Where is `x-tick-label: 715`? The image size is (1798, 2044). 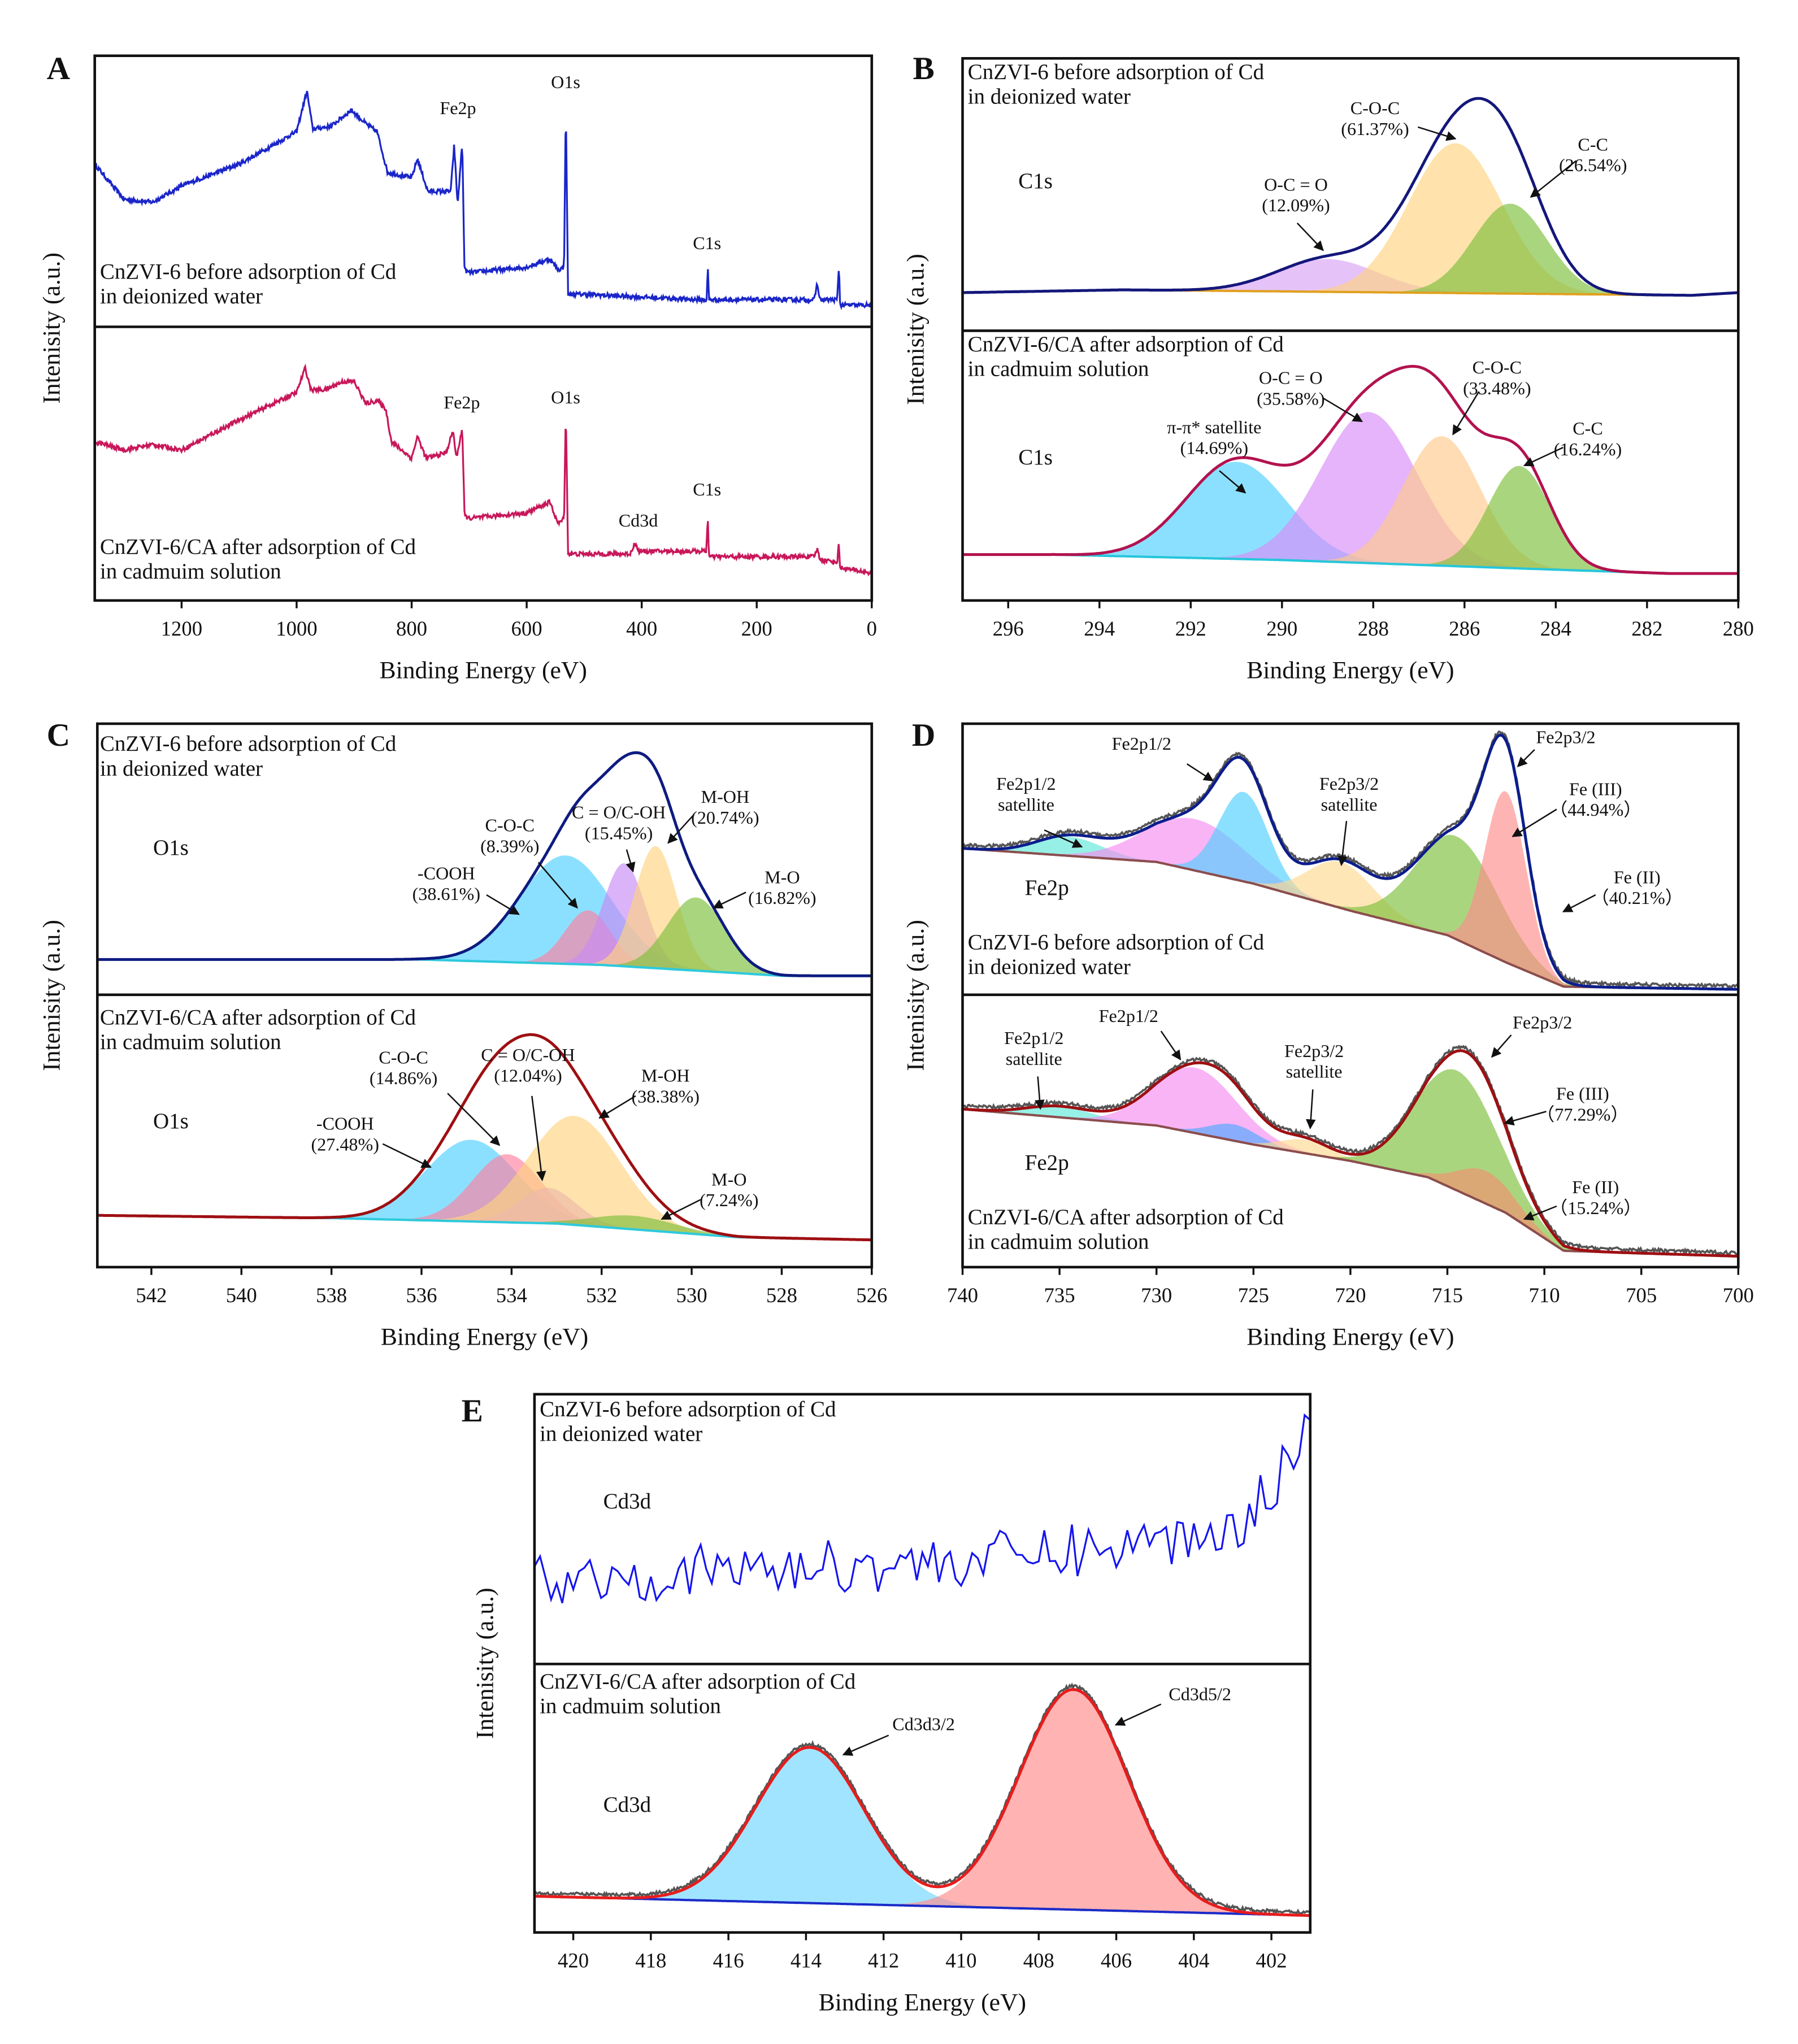 x-tick-label: 715 is located at coordinates (1447, 1295).